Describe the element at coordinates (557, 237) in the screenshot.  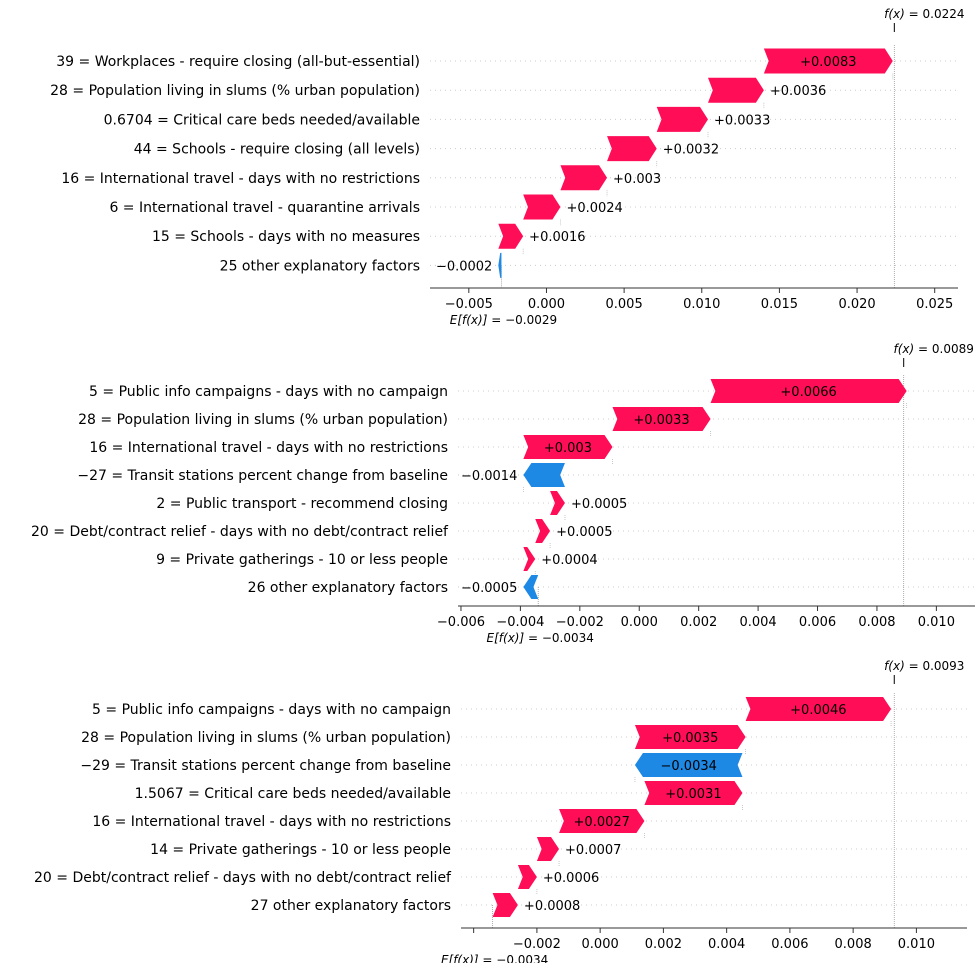
I see `bar-value-label: +0.0016` at that location.